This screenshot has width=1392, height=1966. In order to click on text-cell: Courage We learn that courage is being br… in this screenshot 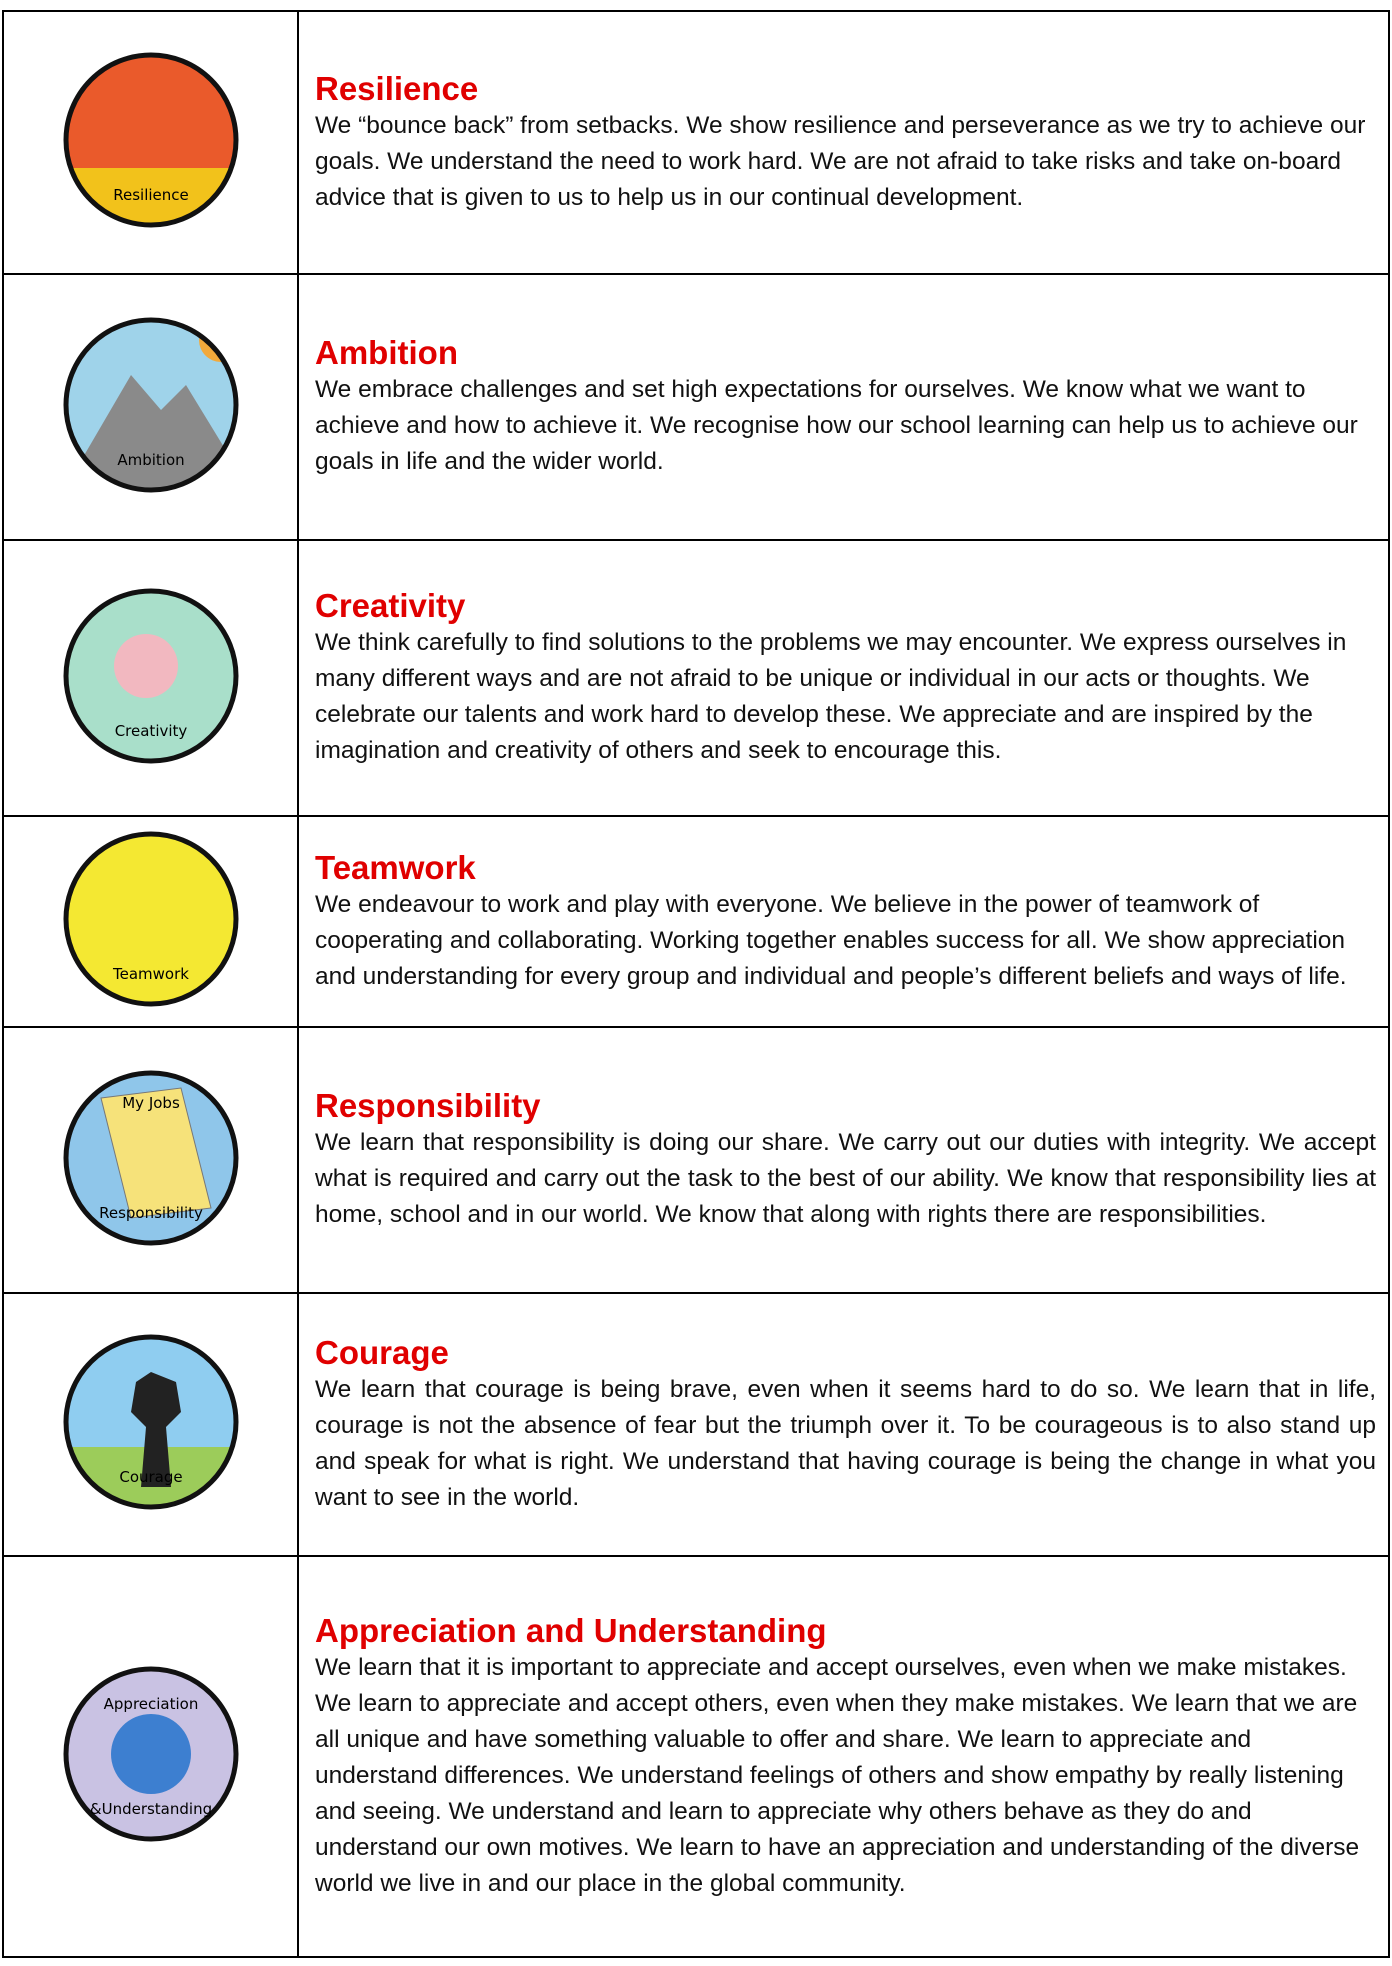, I will do `click(843, 1424)`.